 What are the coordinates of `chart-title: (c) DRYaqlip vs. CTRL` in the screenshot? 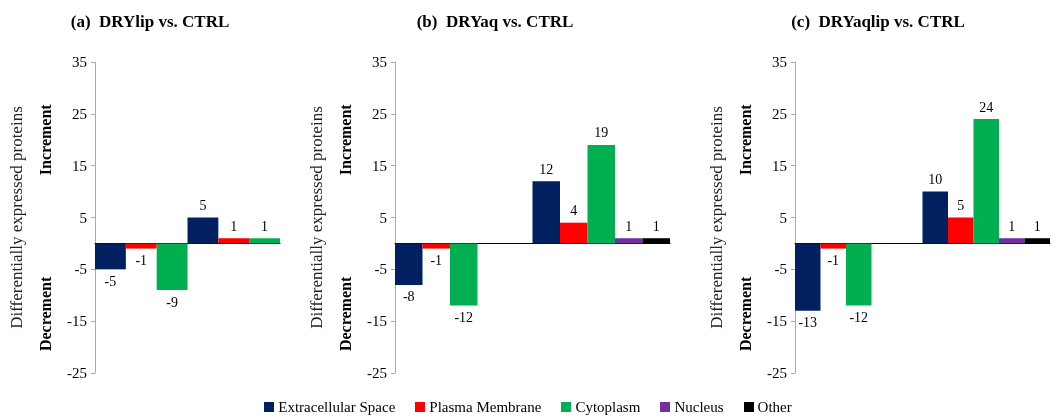 It's located at (878, 21).